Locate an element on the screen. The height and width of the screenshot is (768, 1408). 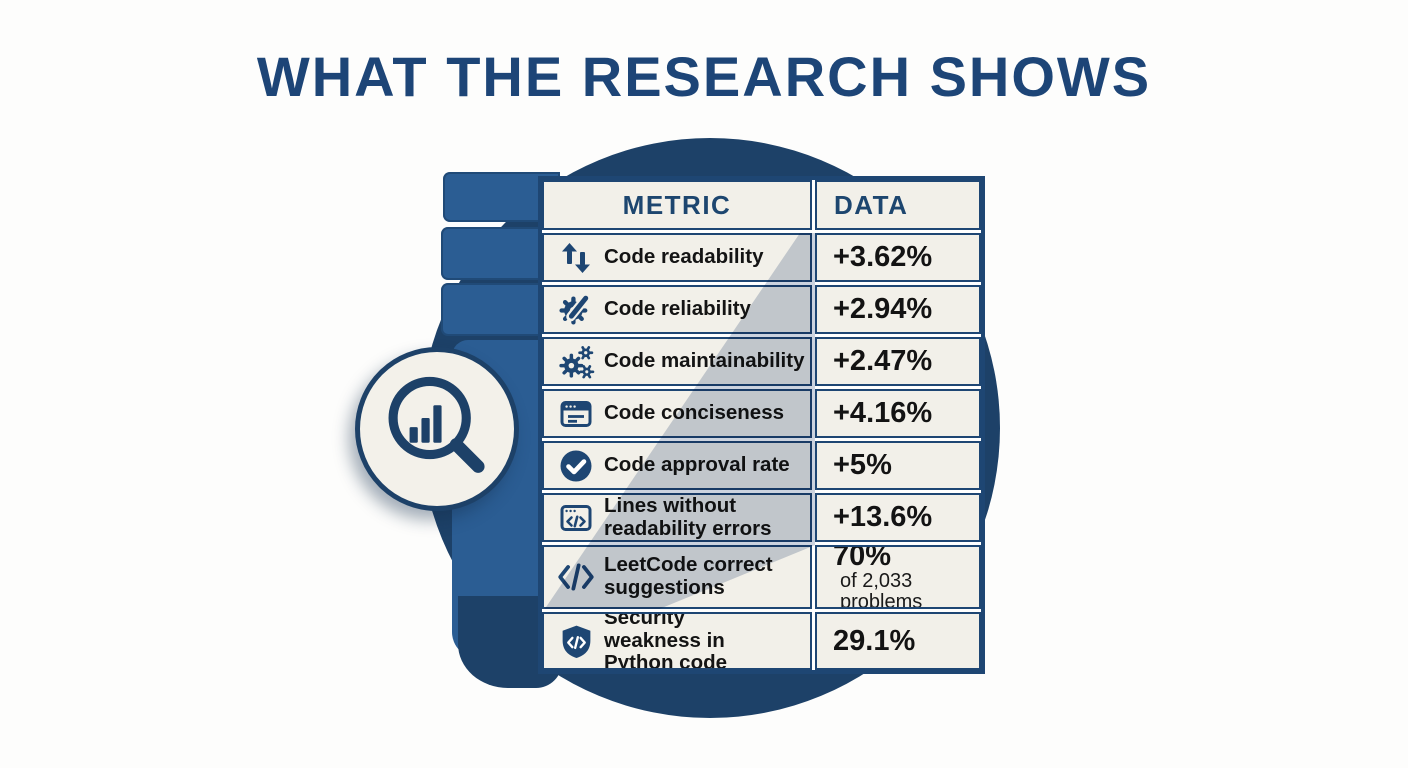
metric-value: +2.94% is located at coordinates (883, 309).